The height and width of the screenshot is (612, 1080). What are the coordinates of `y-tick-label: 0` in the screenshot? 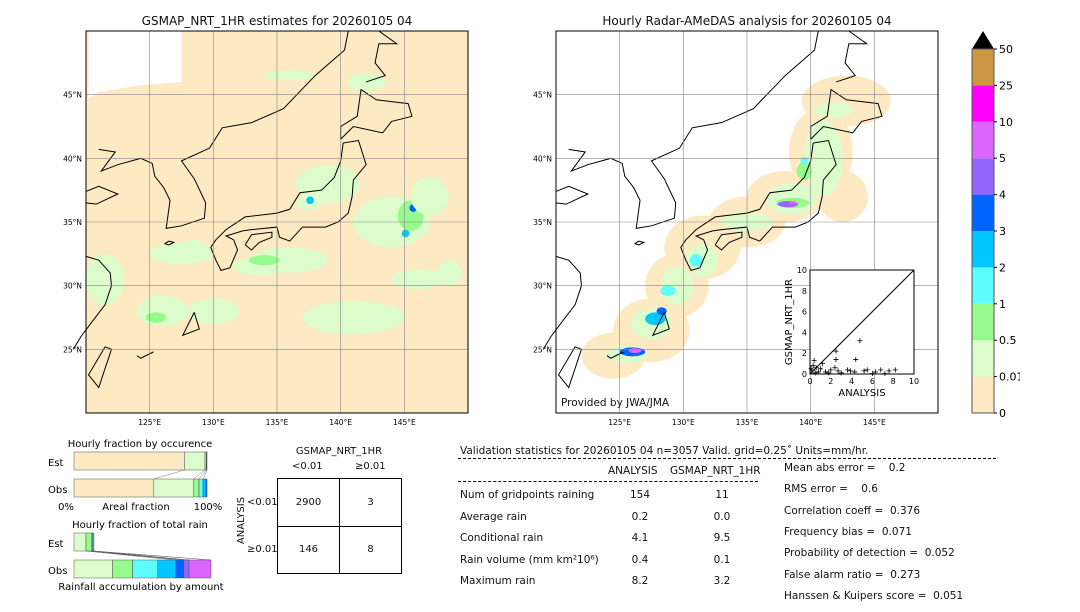 It's located at (804, 374).